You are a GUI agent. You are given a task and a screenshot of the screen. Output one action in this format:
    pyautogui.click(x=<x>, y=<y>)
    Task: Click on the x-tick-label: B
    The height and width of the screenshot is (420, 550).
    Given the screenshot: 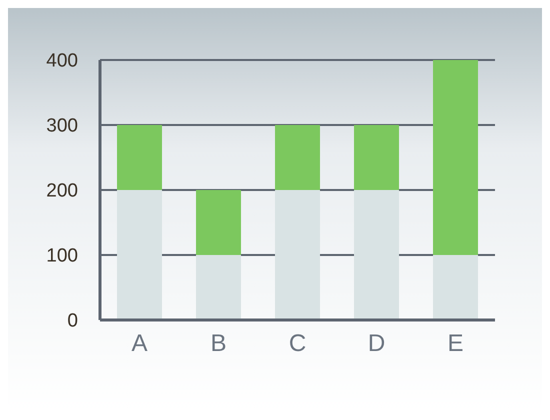 What is the action you would take?
    pyautogui.click(x=218, y=344)
    